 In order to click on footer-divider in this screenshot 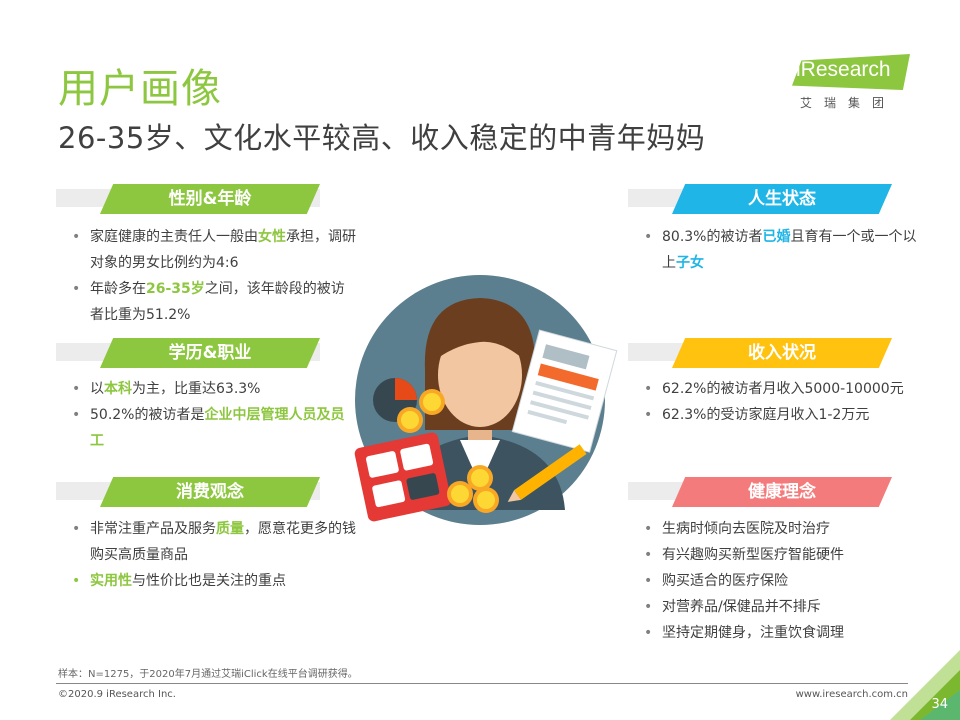, I will do `click(482, 683)`.